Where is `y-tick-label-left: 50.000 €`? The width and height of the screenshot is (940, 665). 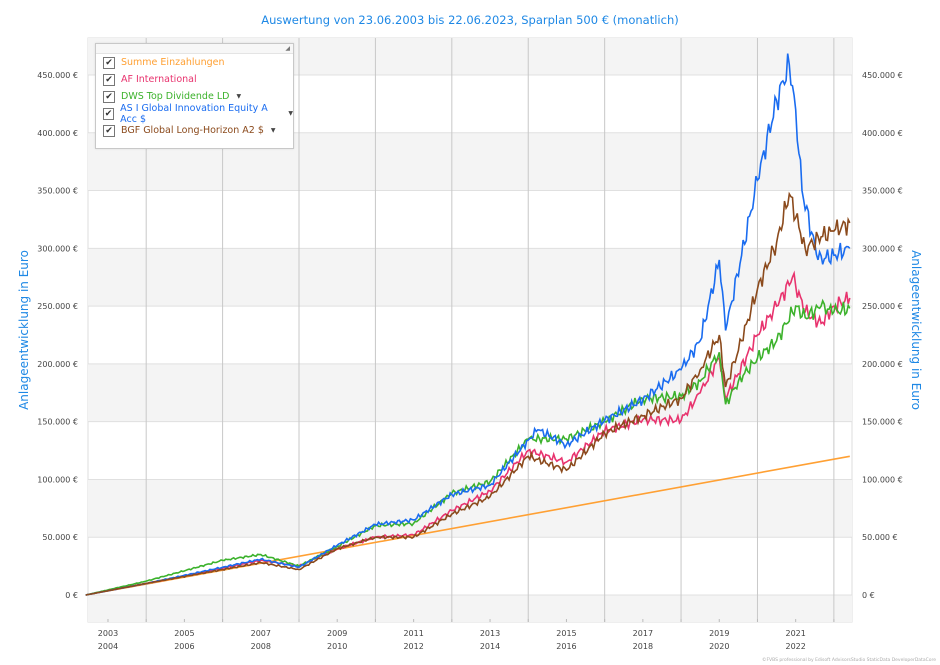
y-tick-label-left: 50.000 € is located at coordinates (60, 537).